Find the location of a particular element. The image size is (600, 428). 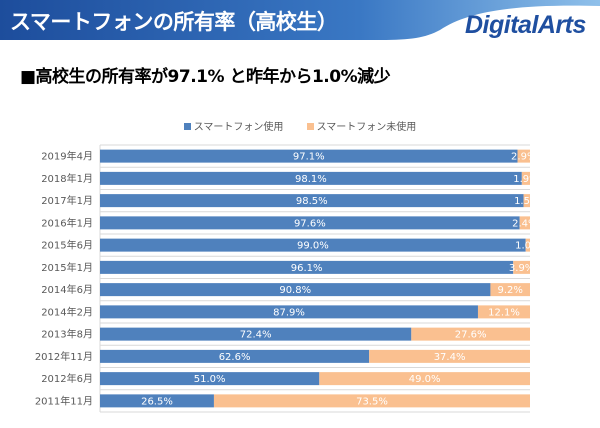

data-label: 96.1% is located at coordinates (307, 268).